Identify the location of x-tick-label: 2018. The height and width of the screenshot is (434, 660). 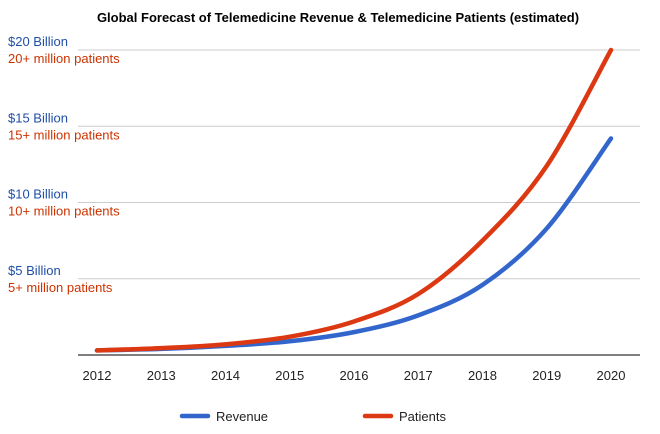
(482, 375).